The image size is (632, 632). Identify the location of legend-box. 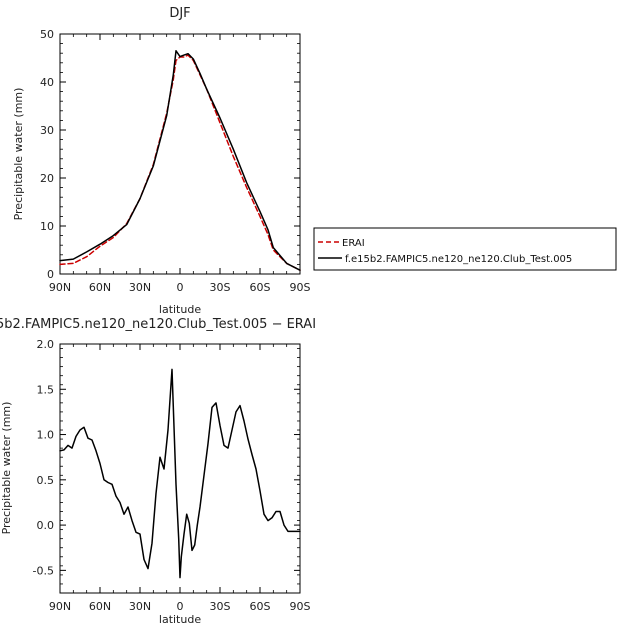
(465, 249).